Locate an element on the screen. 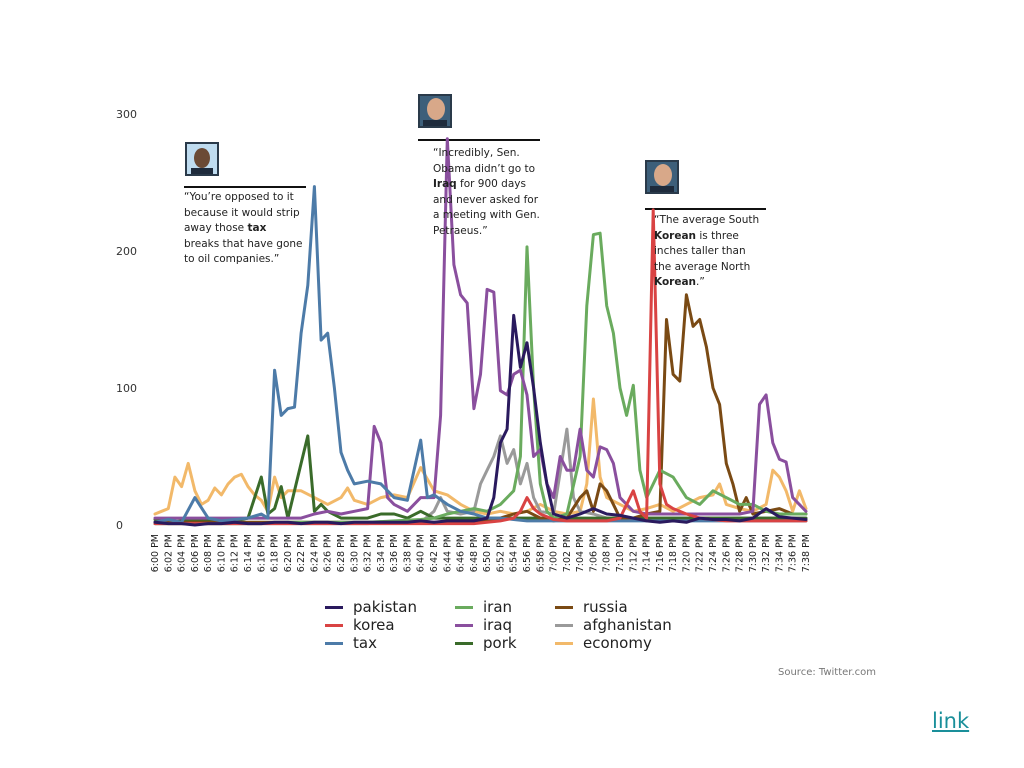  legend-item-tax: tax is located at coordinates (351, 643).